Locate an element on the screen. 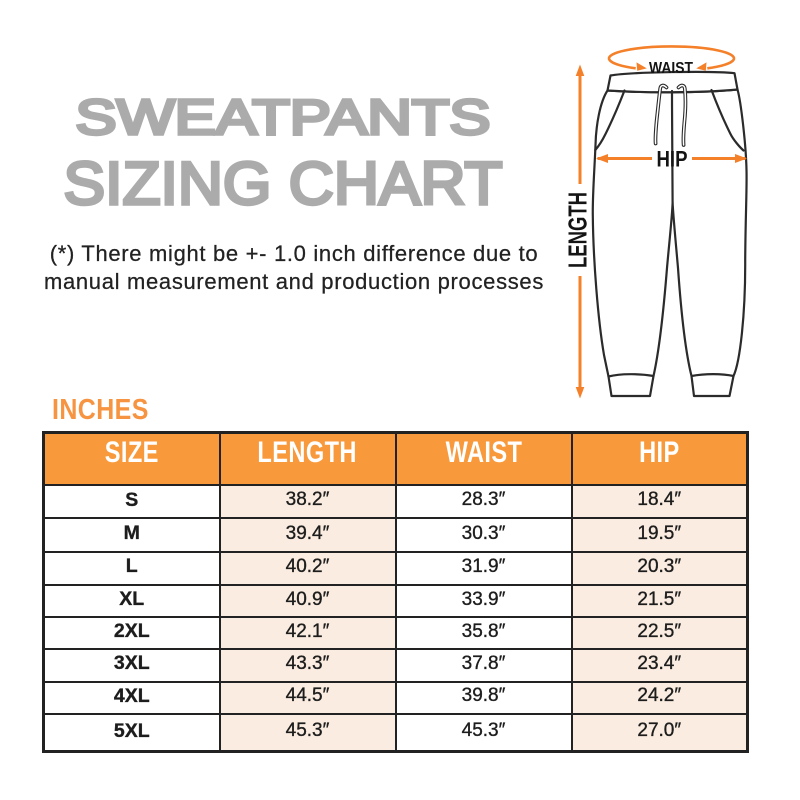 The width and height of the screenshot is (800, 800). svg-text: WAIST is located at coordinates (671, 68).